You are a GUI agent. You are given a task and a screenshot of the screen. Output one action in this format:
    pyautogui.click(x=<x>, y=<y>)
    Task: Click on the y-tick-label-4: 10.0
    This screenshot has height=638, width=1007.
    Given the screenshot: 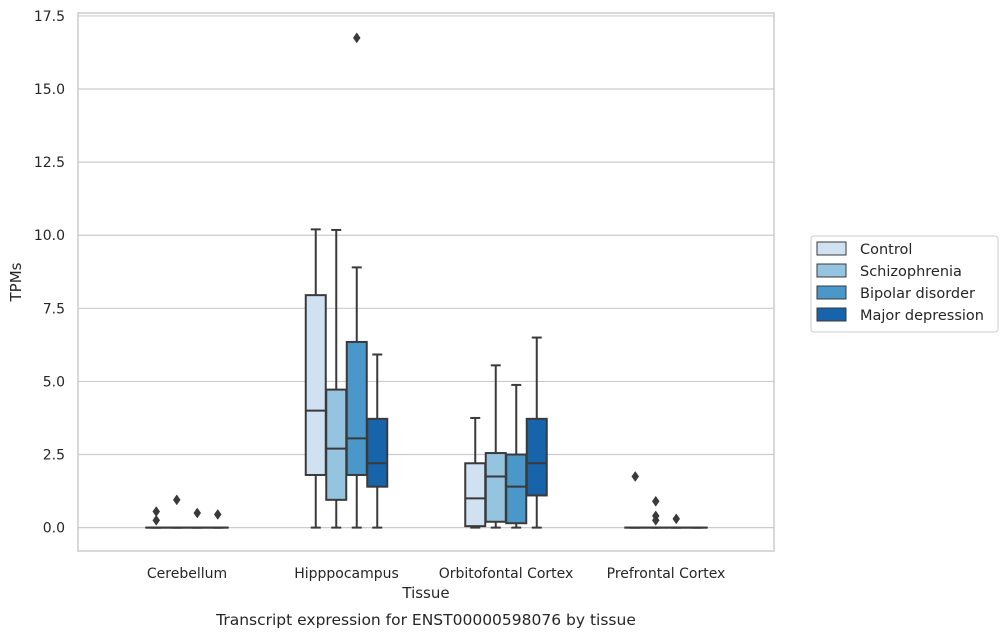 What is the action you would take?
    pyautogui.click(x=49, y=236)
    